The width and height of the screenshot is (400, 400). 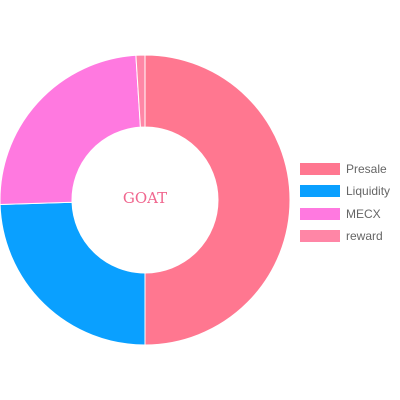 I want to click on legend-item-liquidity: Liquidity, so click(x=349, y=191).